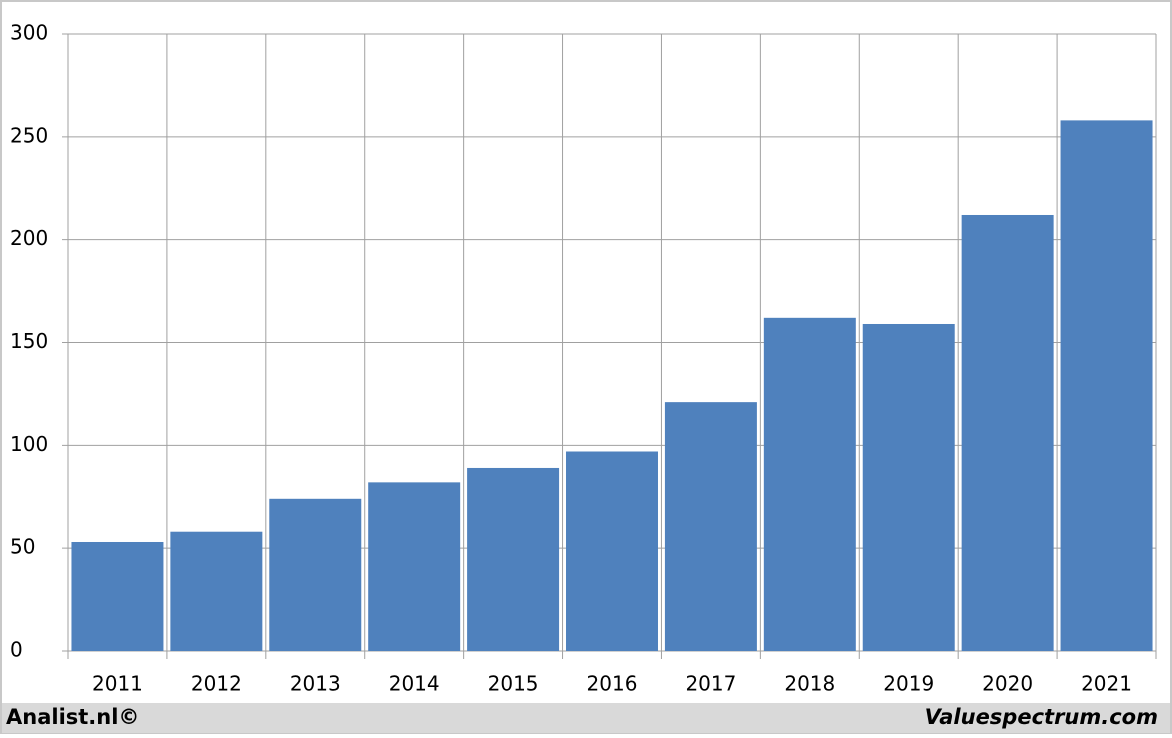 Image resolution: width=1172 pixels, height=738 pixels. I want to click on footer-right: Valuespectrum.com, so click(1041, 717).